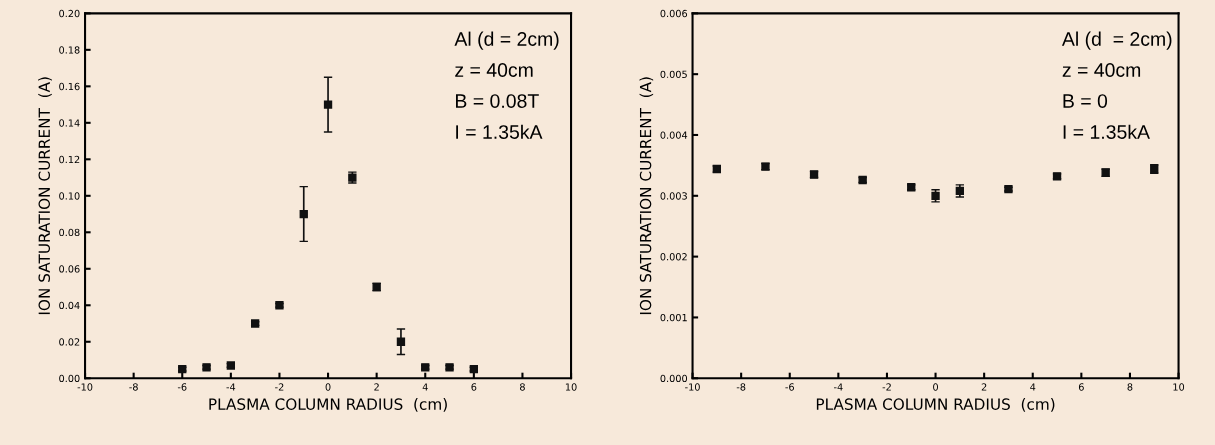  What do you see at coordinates (69, 86) in the screenshot?
I see `y-tick-label: 0.16` at bounding box center [69, 86].